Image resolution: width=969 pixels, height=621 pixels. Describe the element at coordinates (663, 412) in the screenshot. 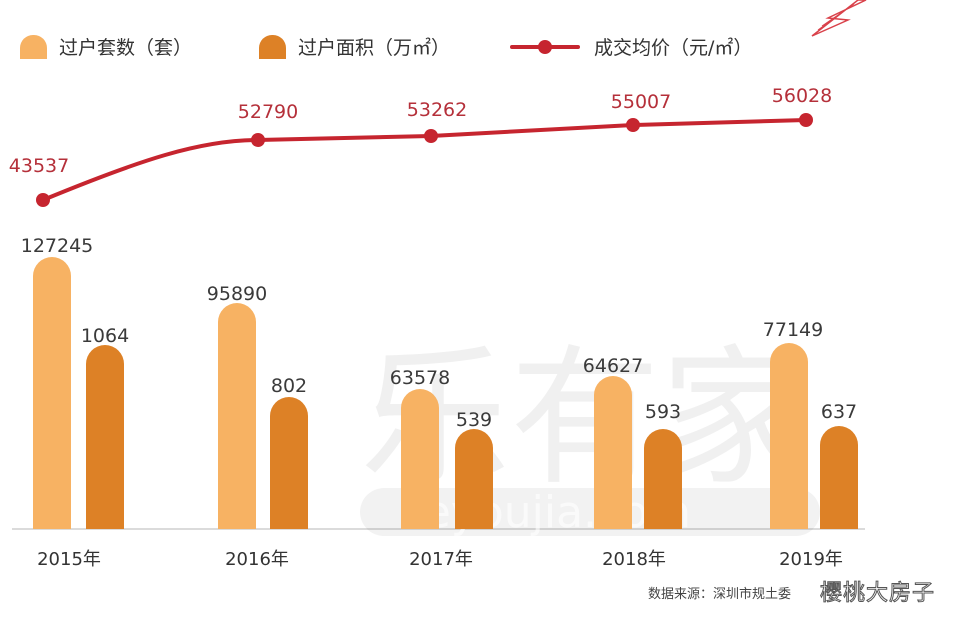

I see `label-area-2018: 593` at that location.